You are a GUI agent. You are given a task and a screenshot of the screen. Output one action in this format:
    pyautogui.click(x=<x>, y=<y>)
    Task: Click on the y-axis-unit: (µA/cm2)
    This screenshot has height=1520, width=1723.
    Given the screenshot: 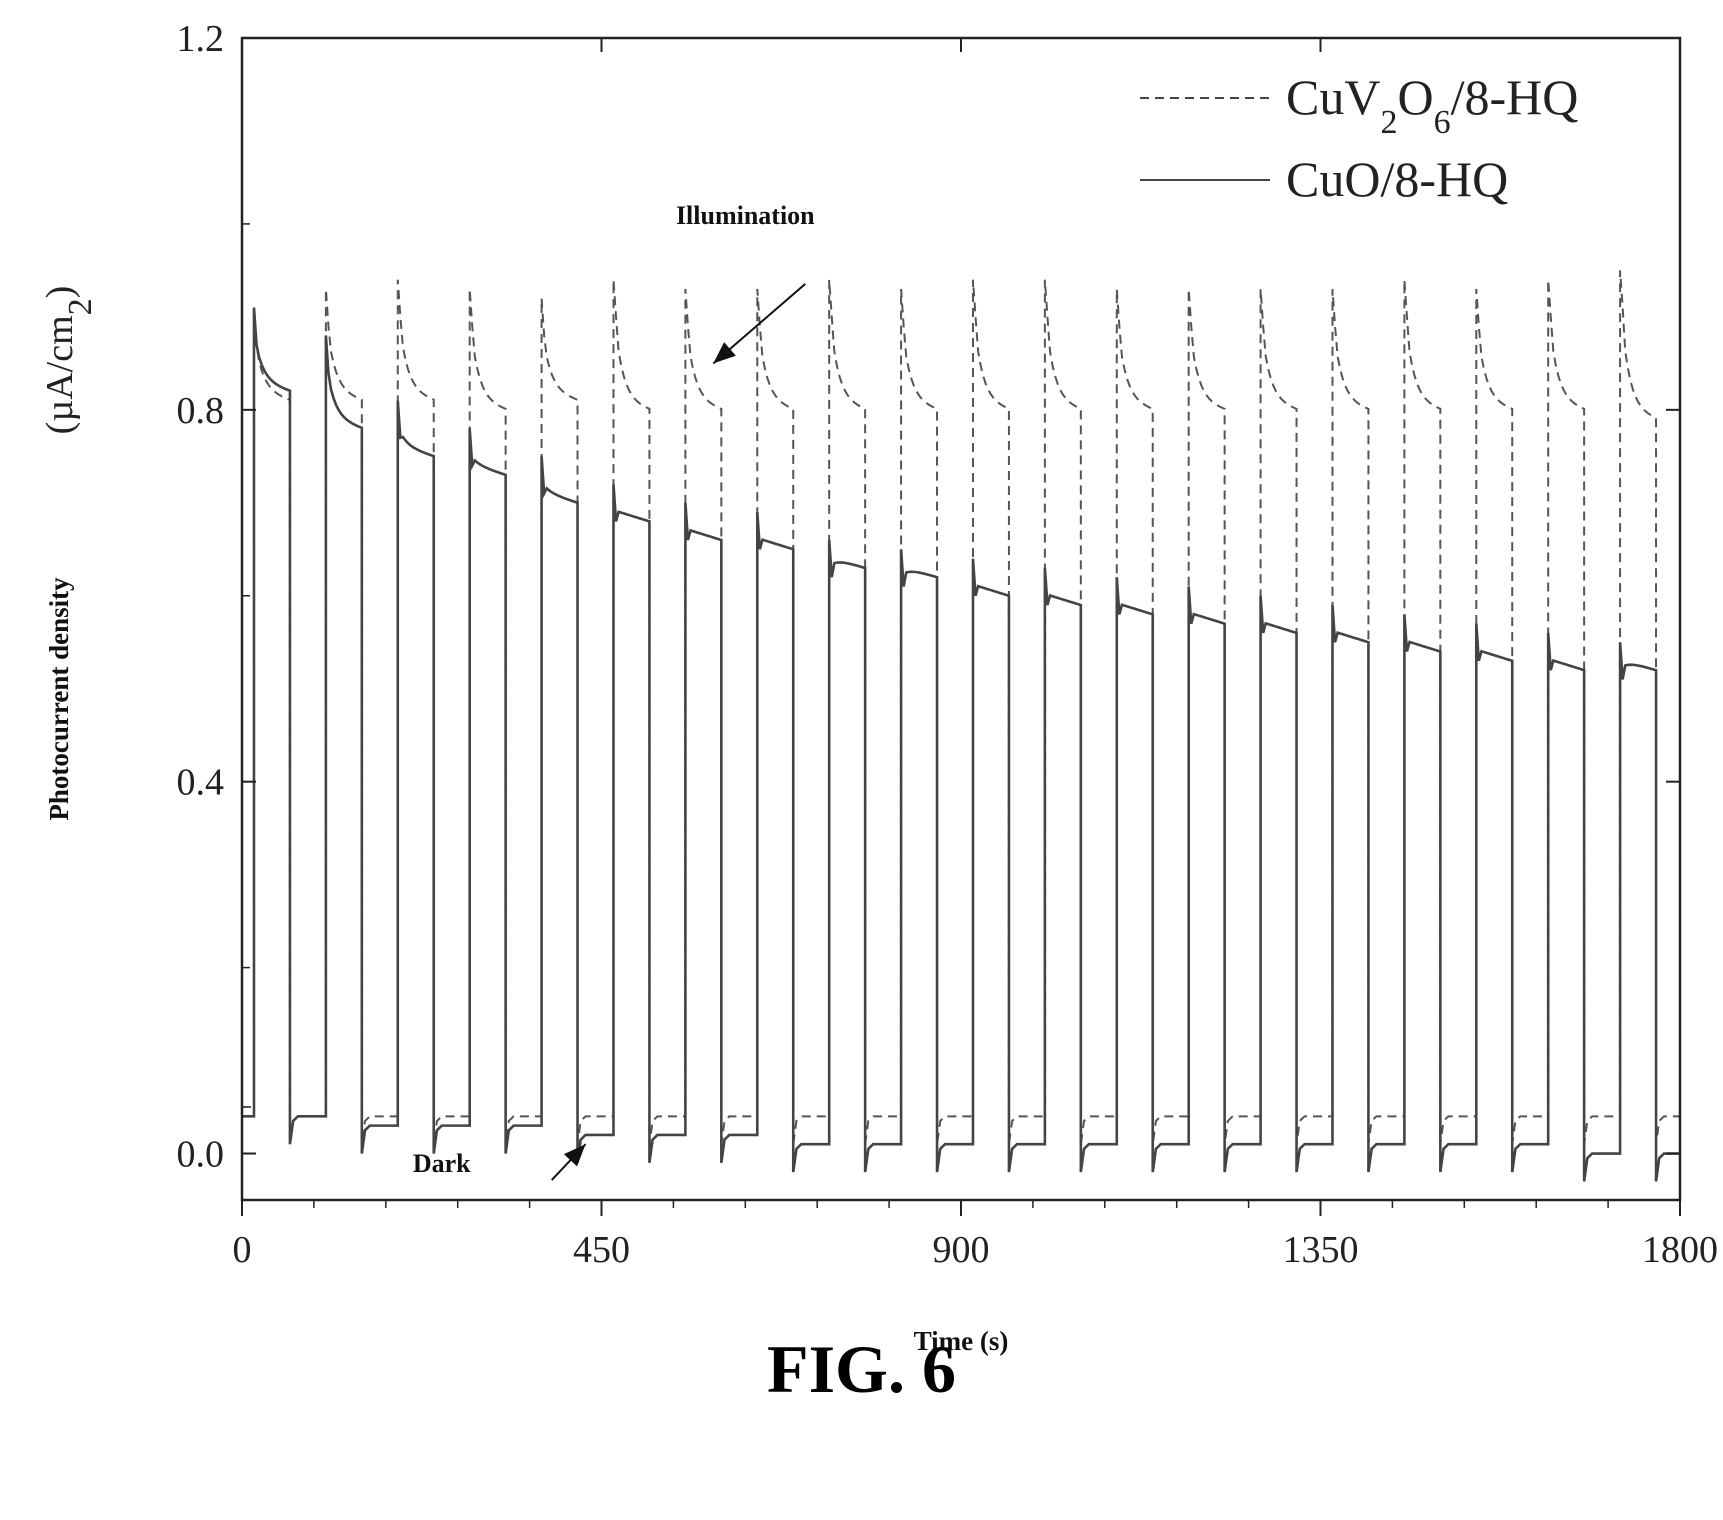 What is the action you would take?
    pyautogui.click(x=69, y=360)
    